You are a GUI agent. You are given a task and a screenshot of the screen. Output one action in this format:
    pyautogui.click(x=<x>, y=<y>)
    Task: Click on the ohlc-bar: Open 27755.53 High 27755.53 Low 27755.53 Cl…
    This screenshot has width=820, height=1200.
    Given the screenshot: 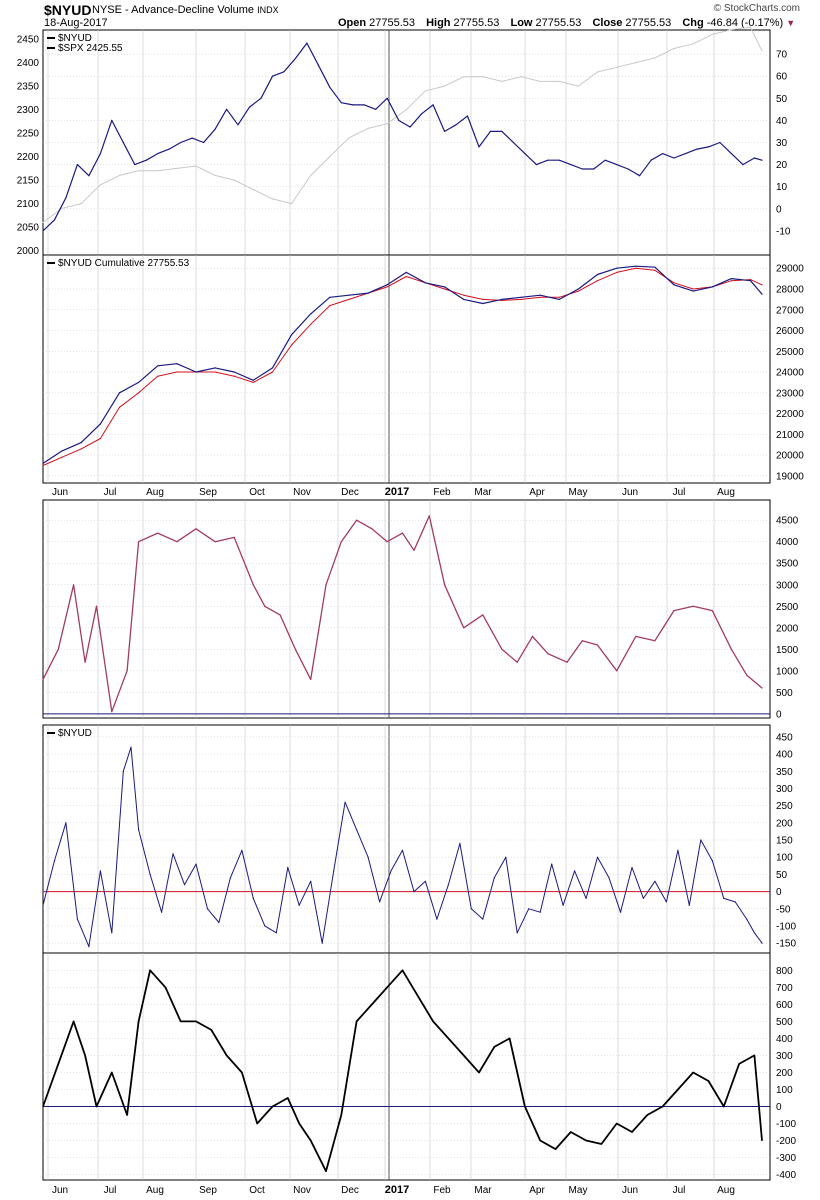 What is the action you would take?
    pyautogui.click(x=566, y=23)
    